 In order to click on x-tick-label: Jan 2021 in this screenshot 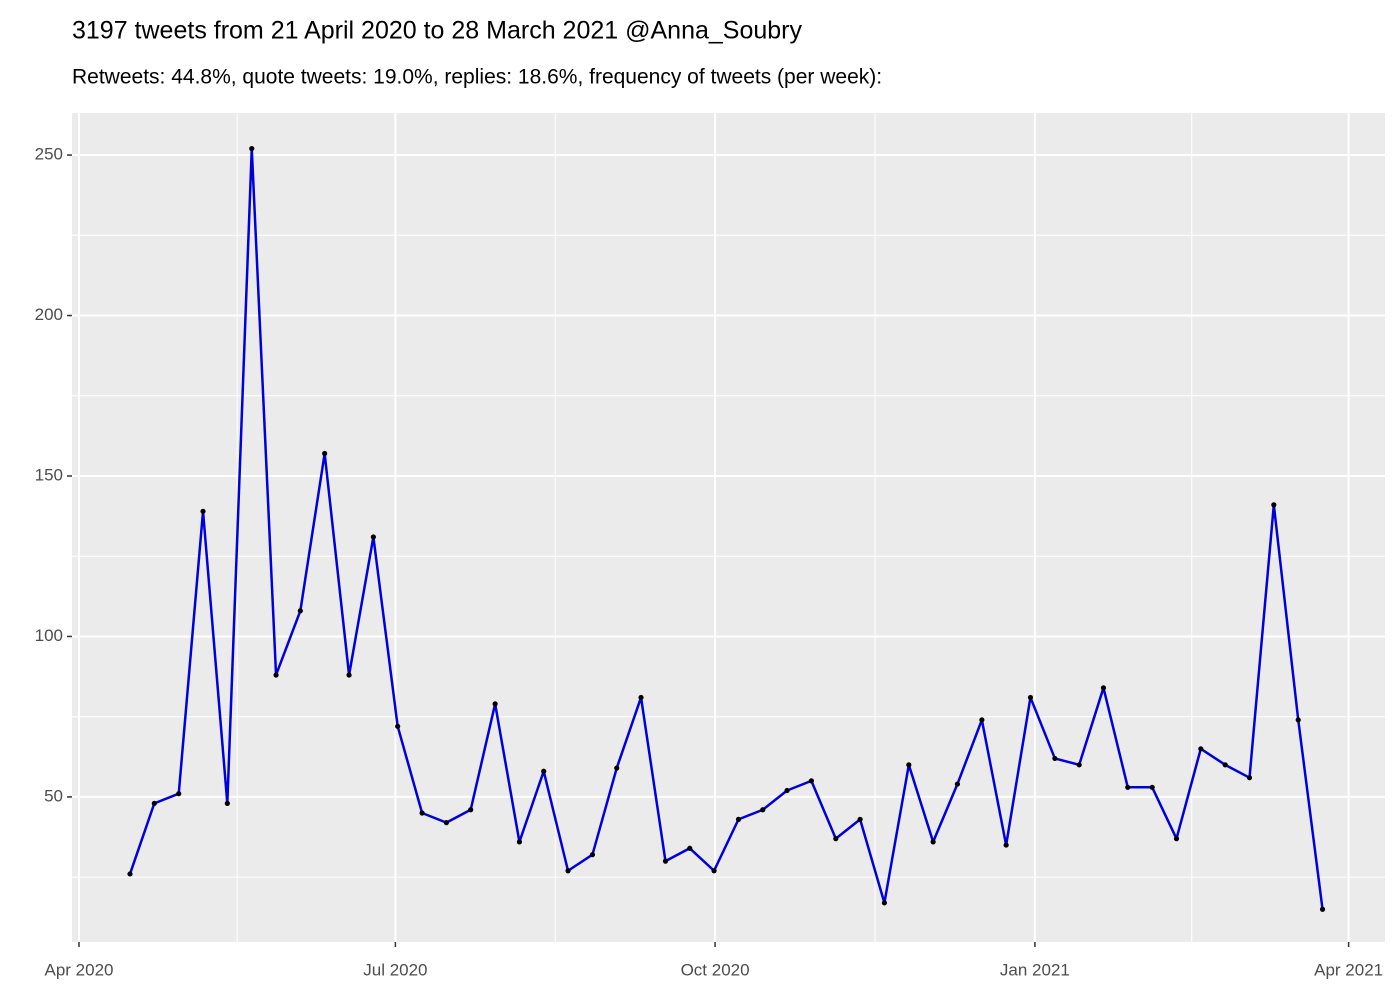, I will do `click(1035, 969)`.